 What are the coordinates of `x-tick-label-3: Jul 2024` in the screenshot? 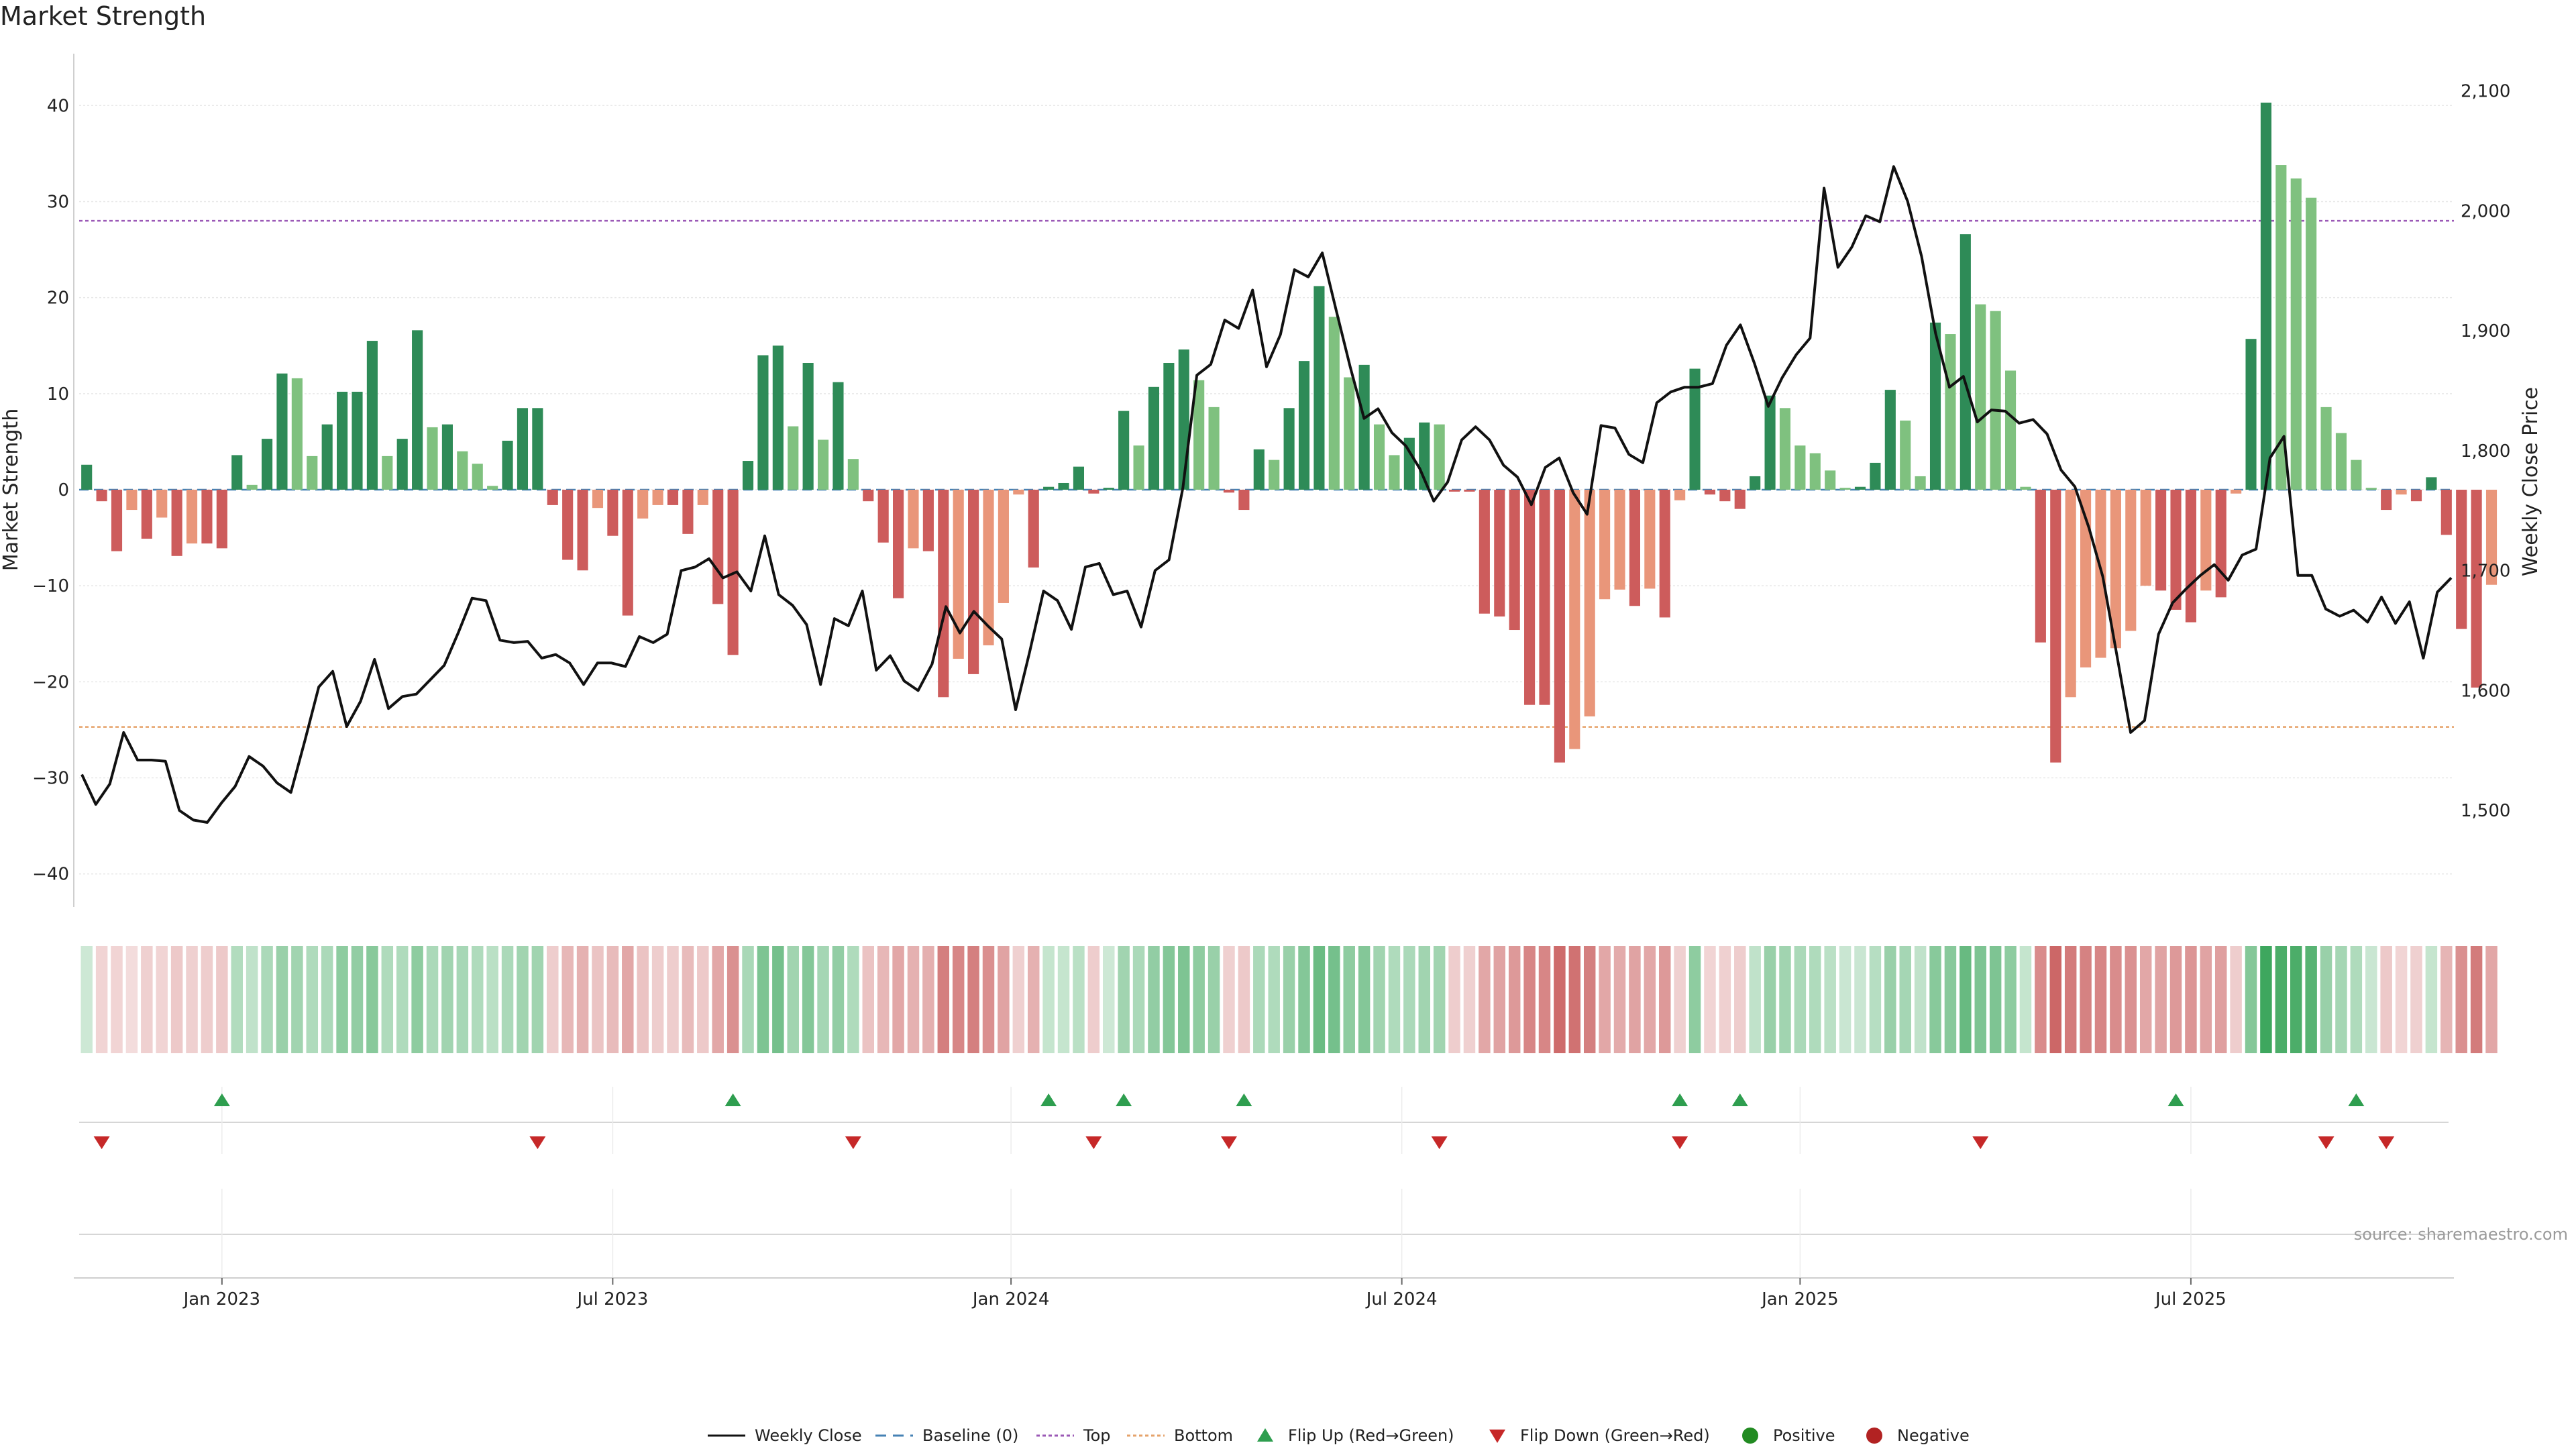 It's located at (1401, 1299).